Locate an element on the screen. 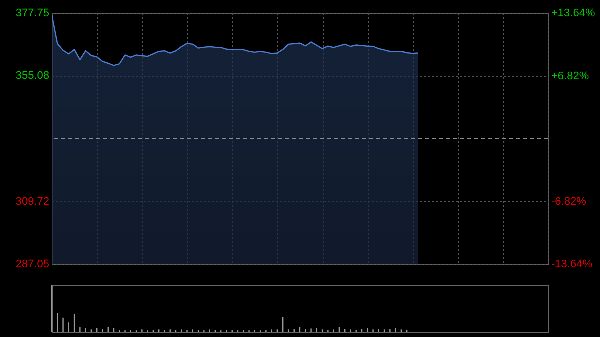  y-tick-label: 377.75 is located at coordinates (33, 14).